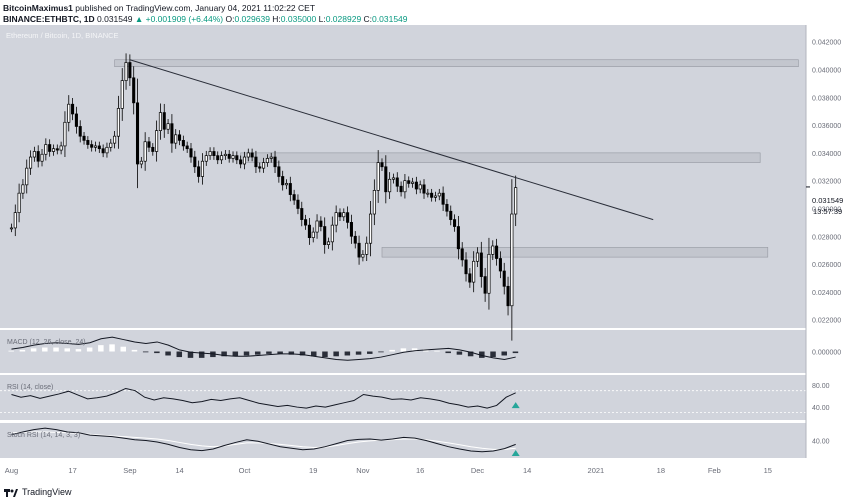  Describe the element at coordinates (263, 348) in the screenshot. I see `macd-line` at that location.